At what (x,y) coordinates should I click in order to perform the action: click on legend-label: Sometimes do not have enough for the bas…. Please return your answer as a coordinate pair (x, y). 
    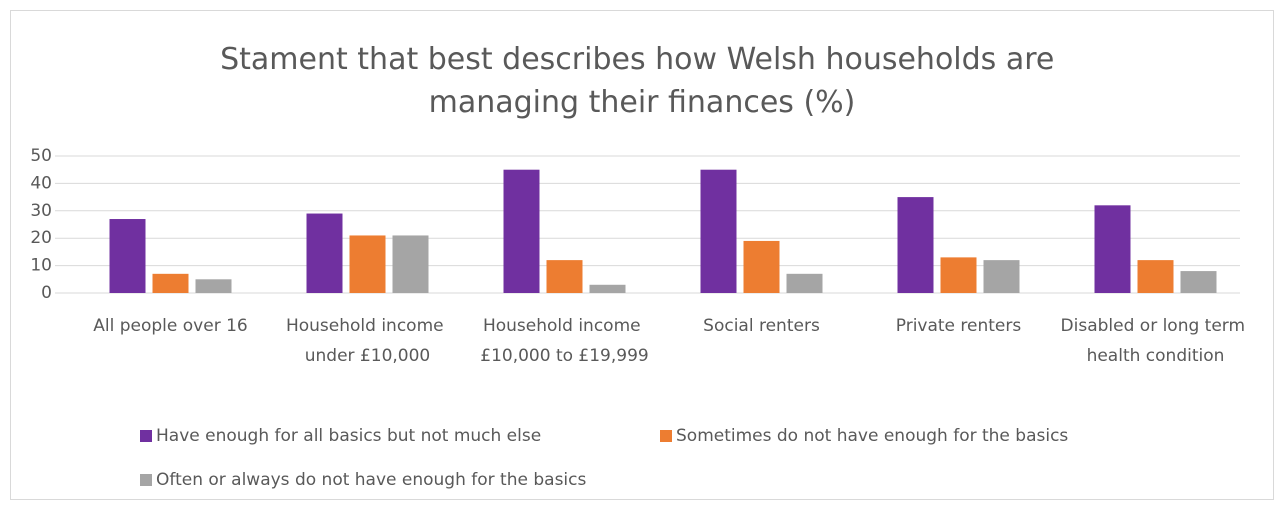
    Looking at the image, I should click on (872, 436).